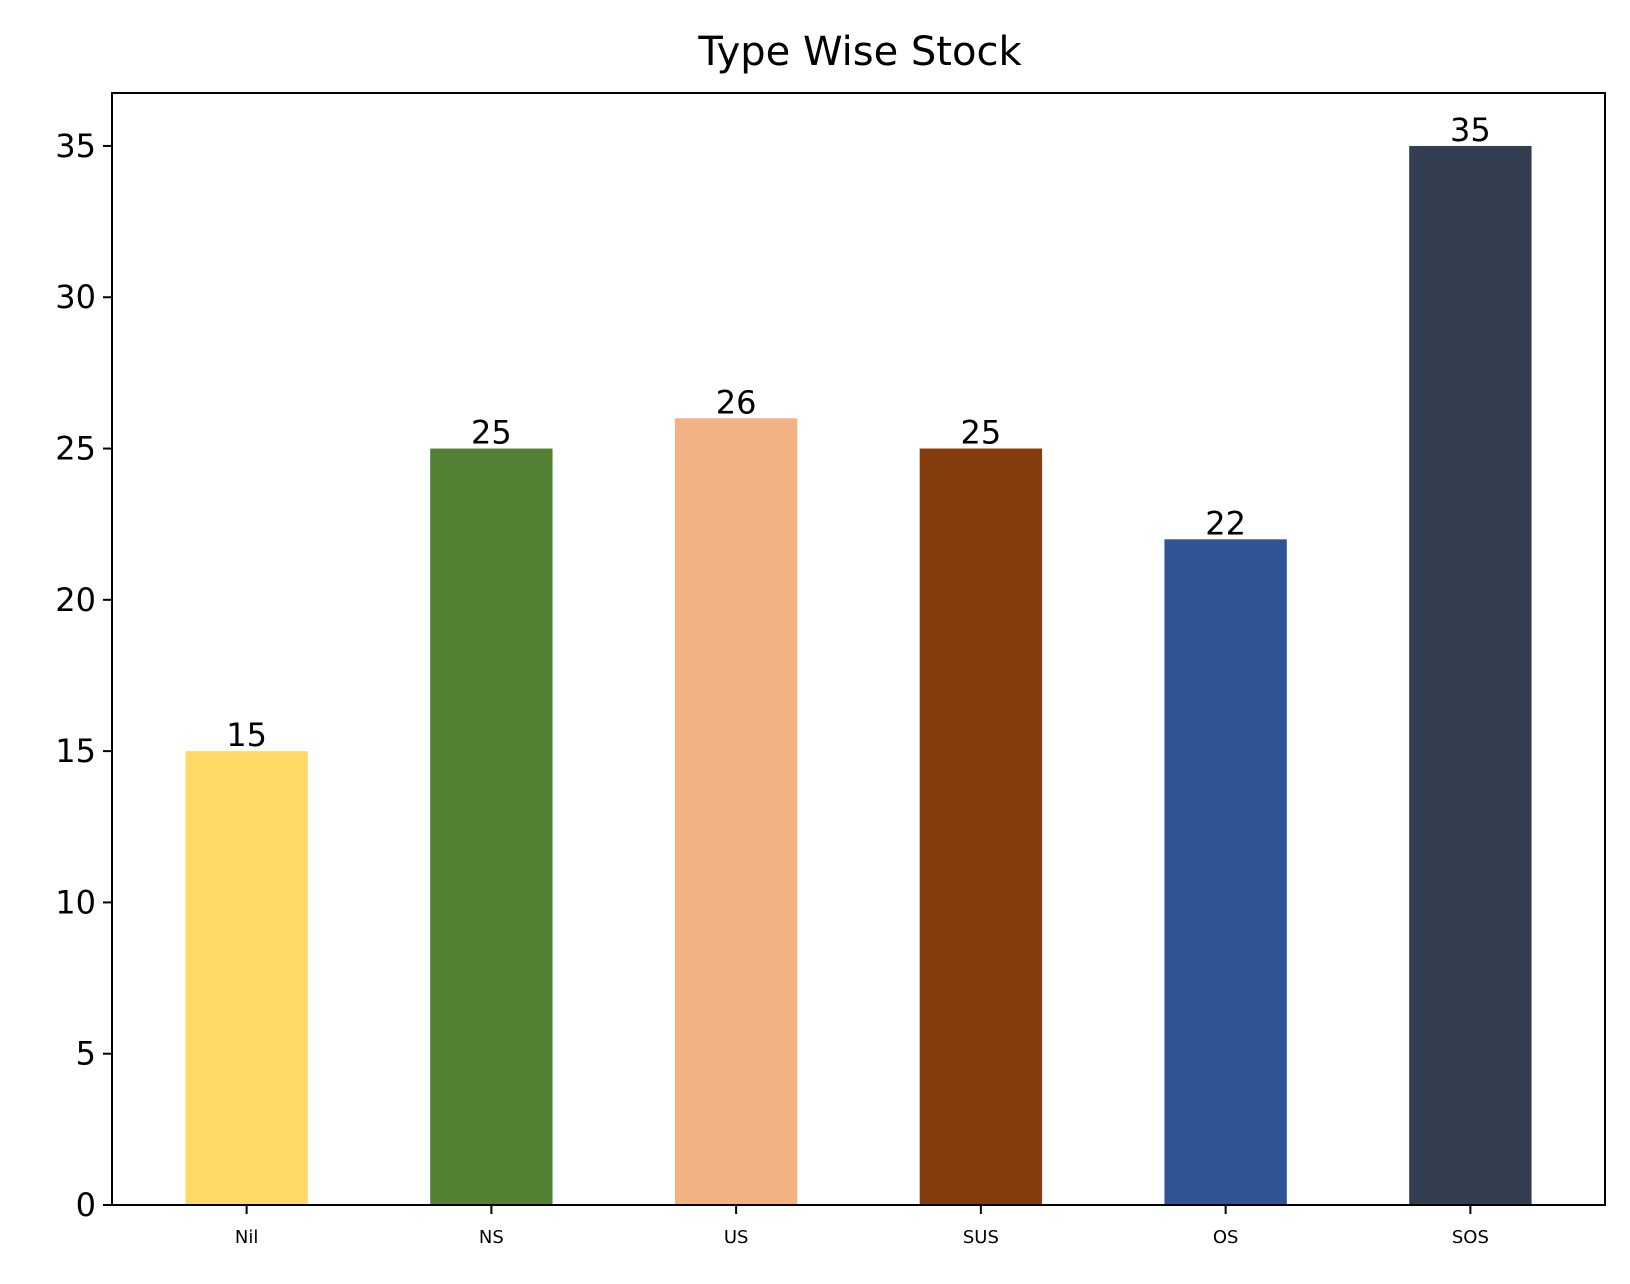  What do you see at coordinates (859, 52) in the screenshot?
I see `chart-title: Type Wise Stock` at bounding box center [859, 52].